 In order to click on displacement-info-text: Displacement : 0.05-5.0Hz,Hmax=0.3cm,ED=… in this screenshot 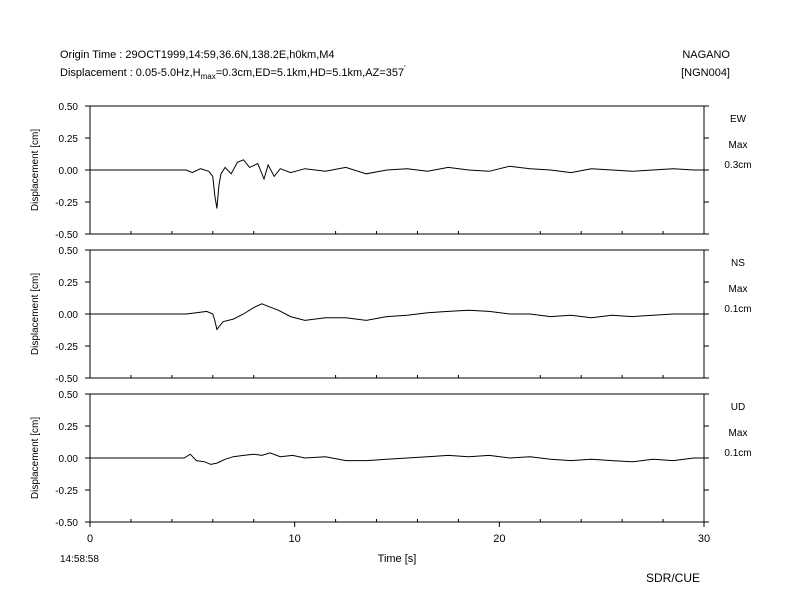, I will do `click(233, 72)`.